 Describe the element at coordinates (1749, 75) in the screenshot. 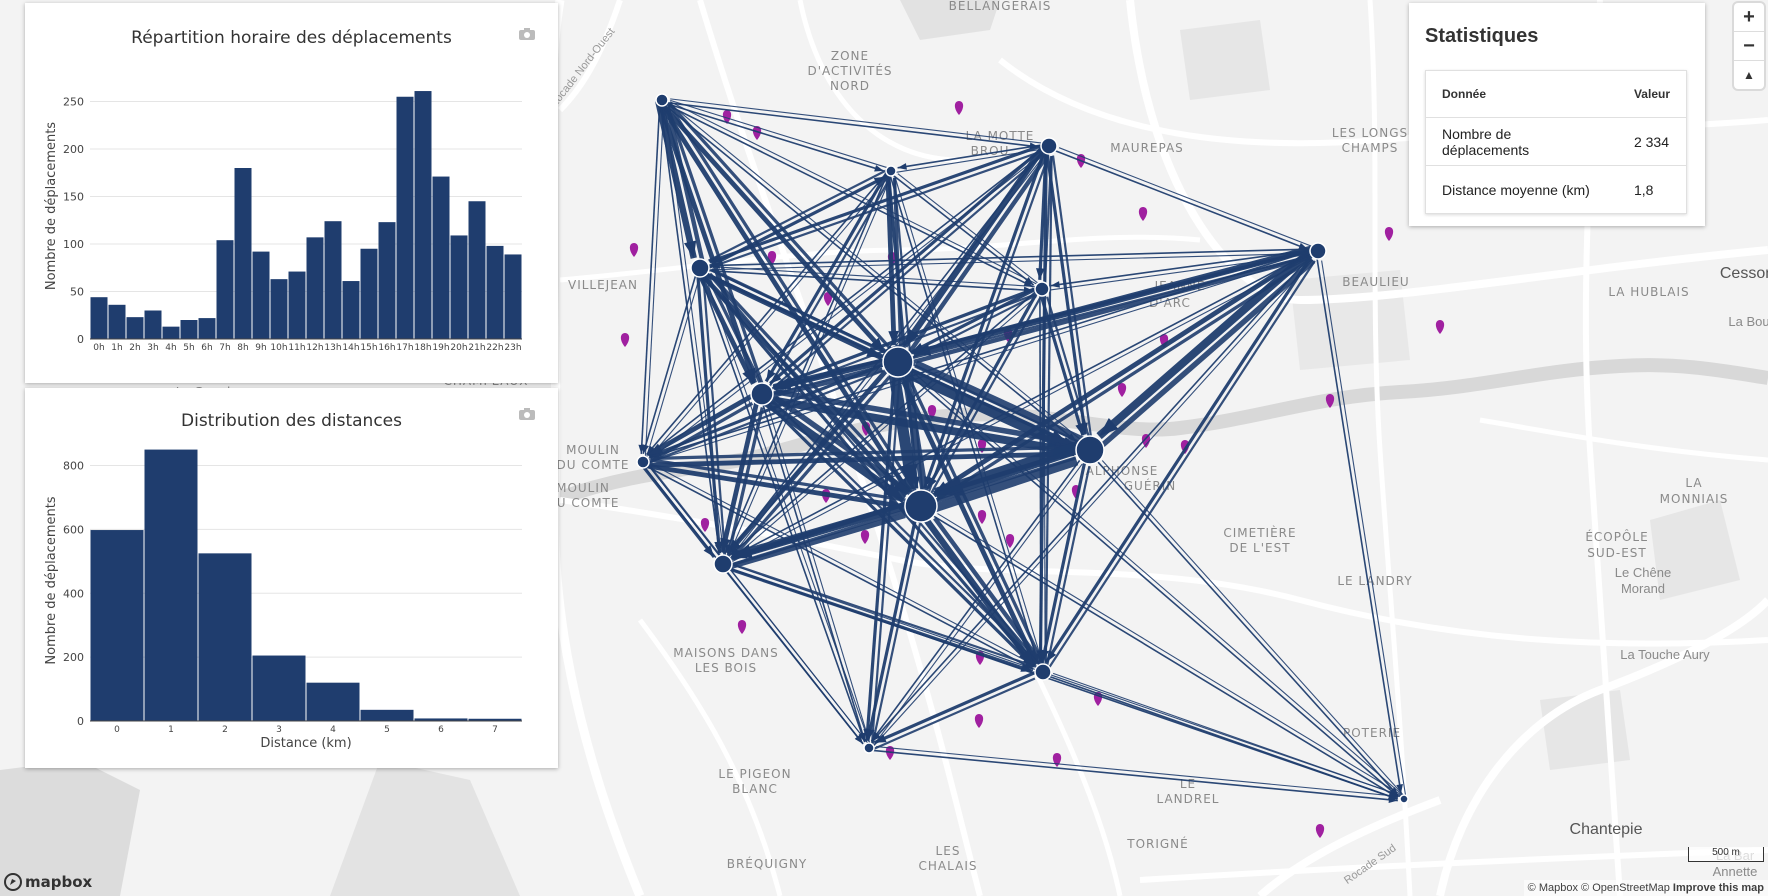

I see `compass-button: ▲` at that location.